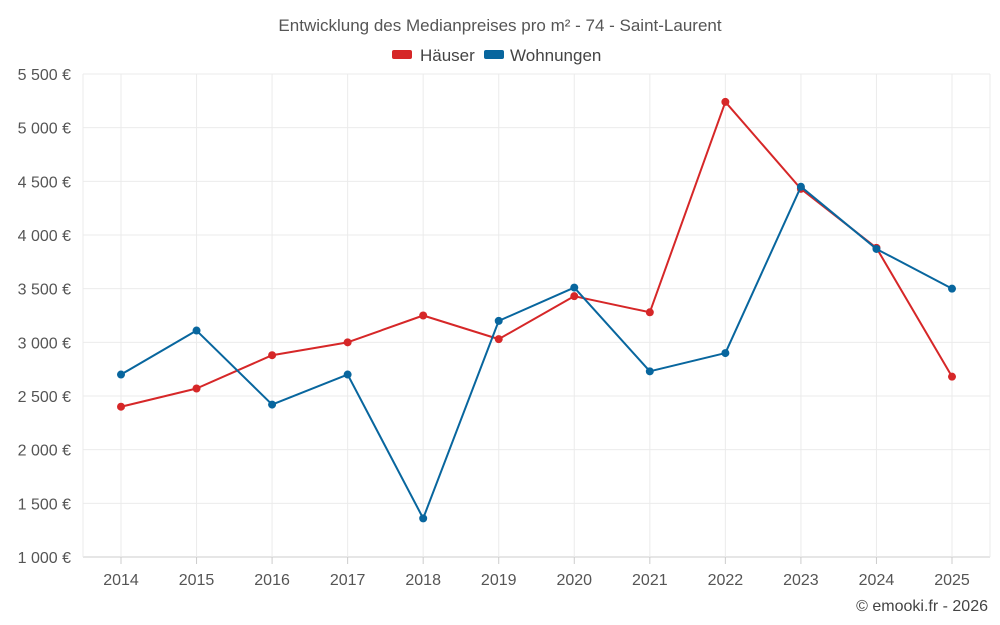 The image size is (1000, 625). I want to click on y-tick-label: 3 000 €, so click(44, 343).